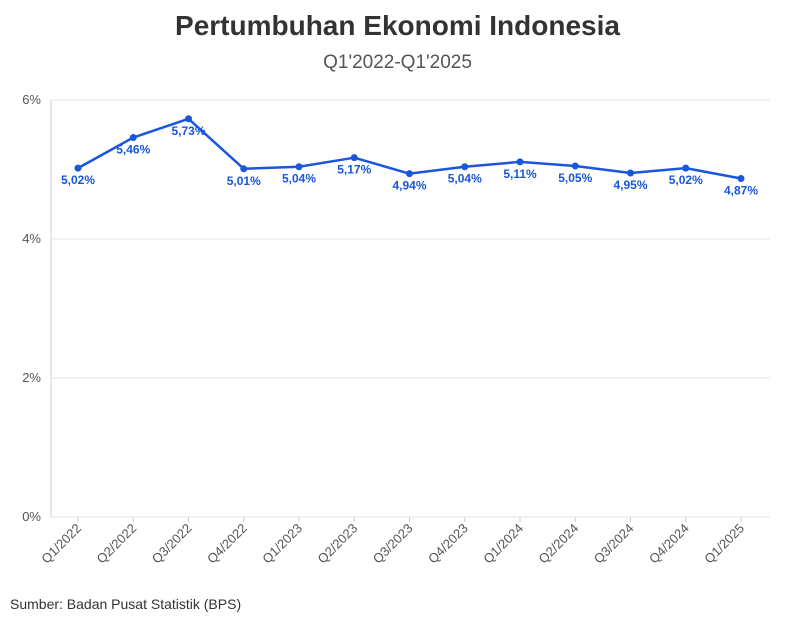  Describe the element at coordinates (126, 604) in the screenshot. I see `source-note: Sumber: Badan Pusat Statistik (BPS)` at that location.